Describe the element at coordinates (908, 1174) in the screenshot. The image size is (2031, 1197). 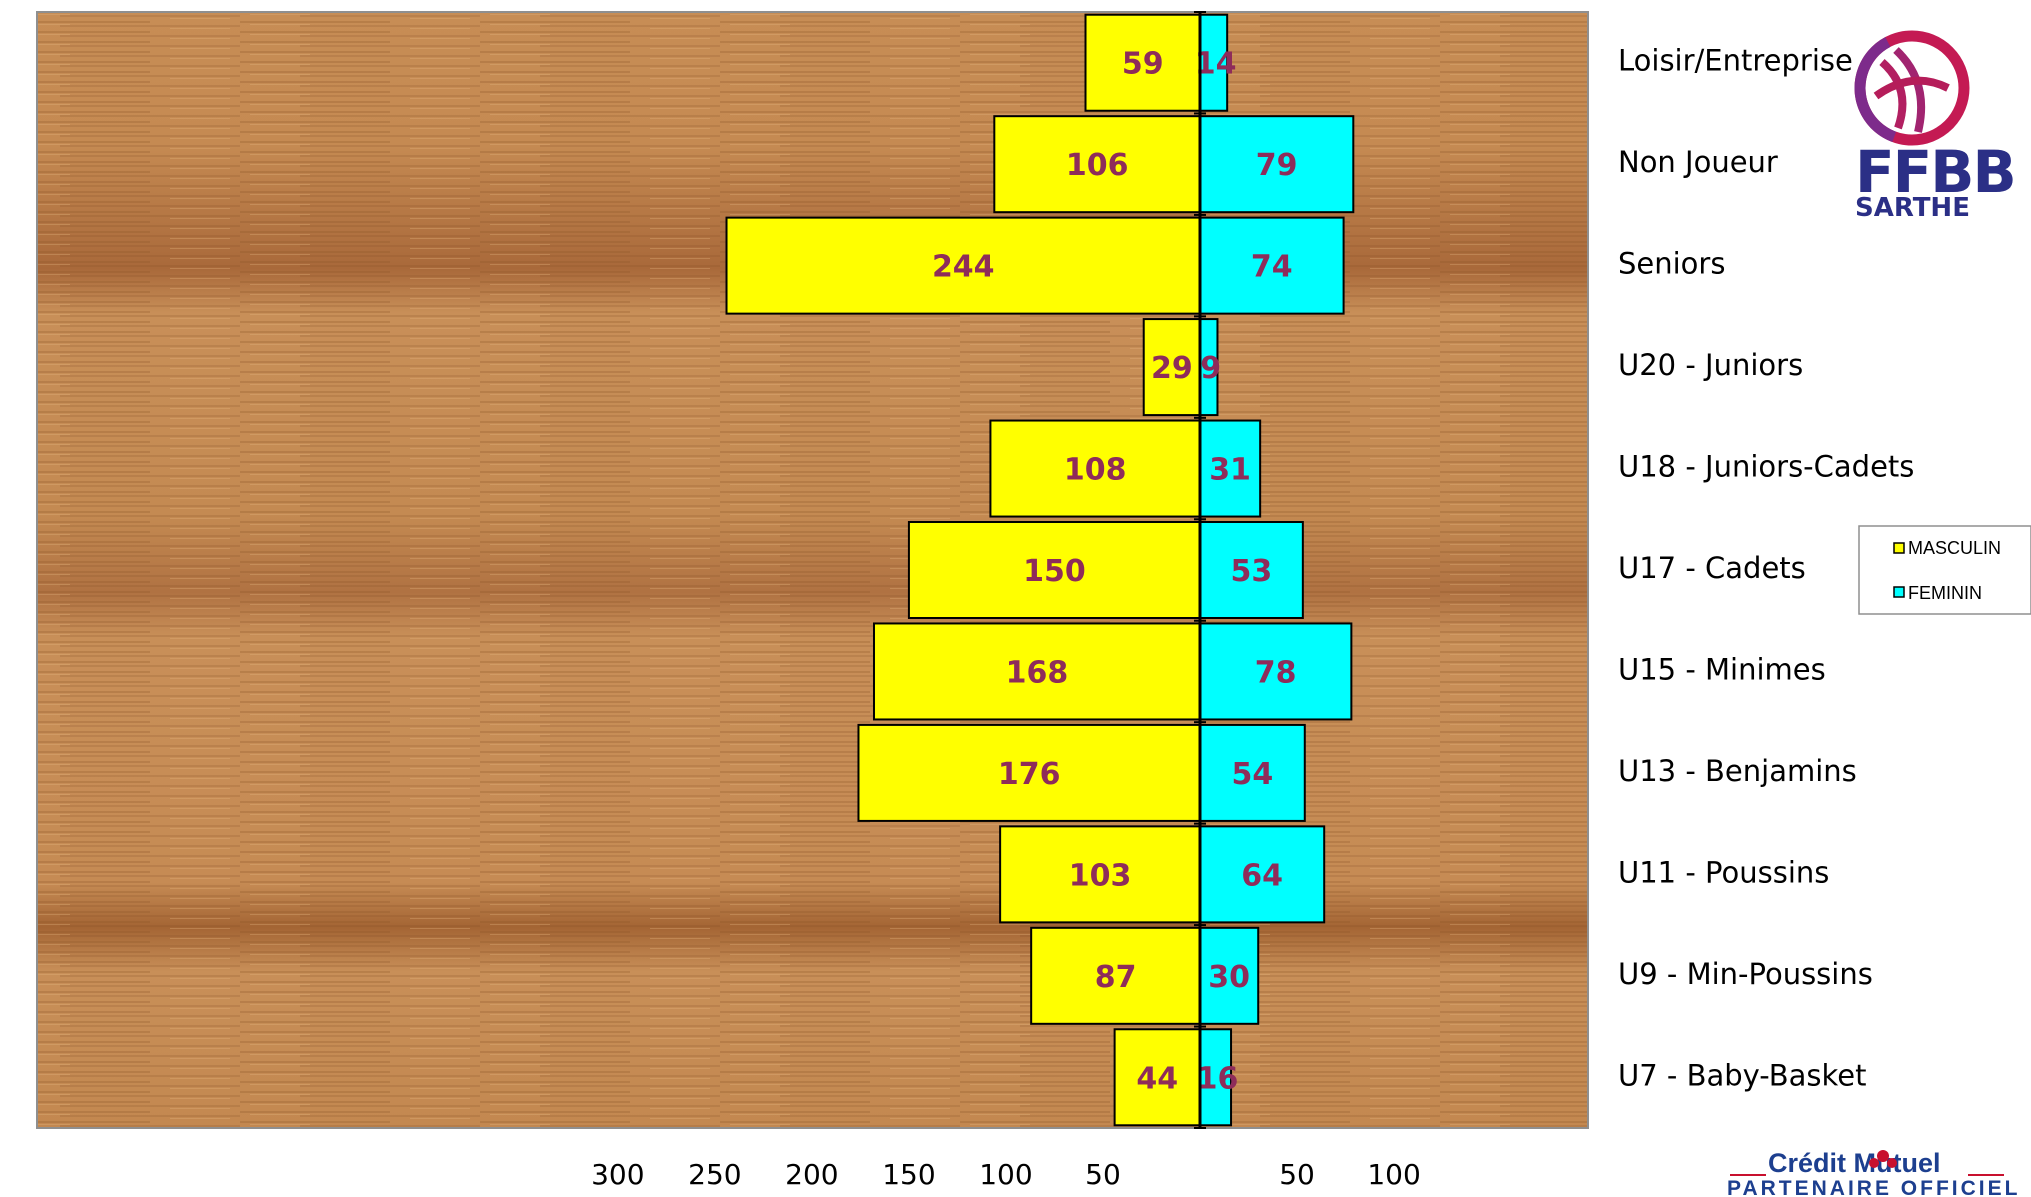
I see `x-tick-label: 150` at that location.